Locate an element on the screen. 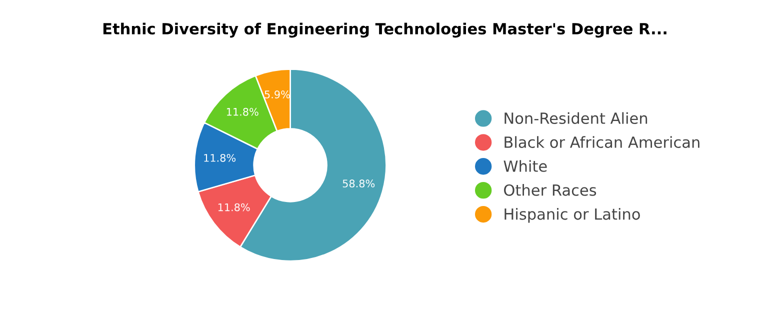 Image resolution: width=770 pixels, height=335 pixels. data-label: 58.8% is located at coordinates (358, 184).